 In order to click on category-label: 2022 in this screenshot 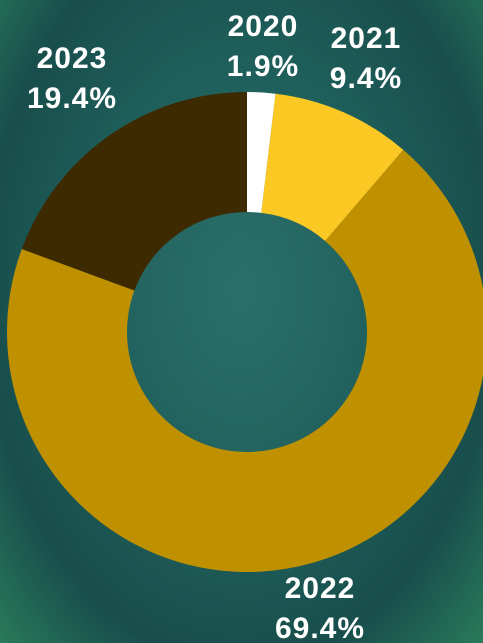, I will do `click(320, 588)`.